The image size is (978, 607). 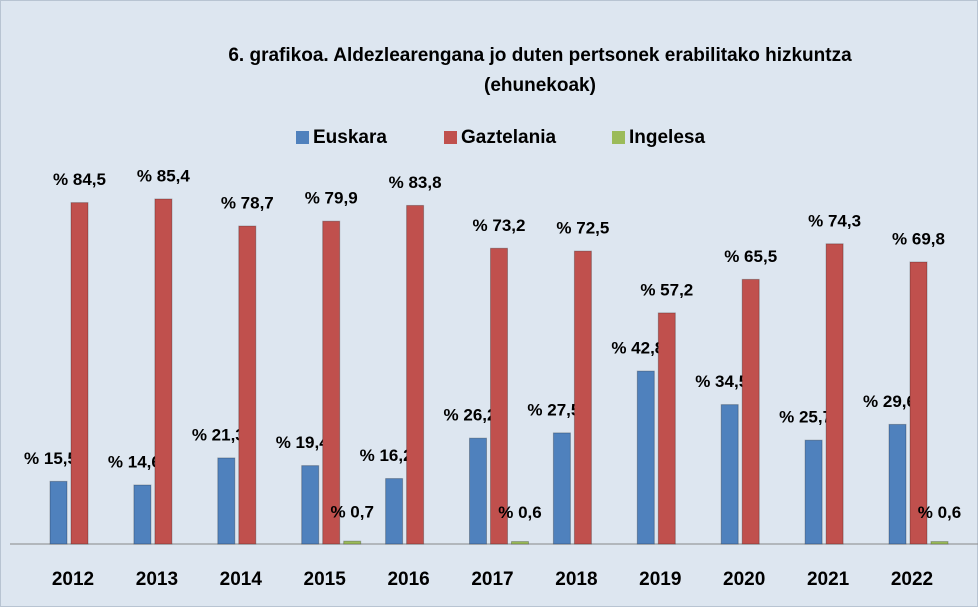 I want to click on x-tick-label: 2018, so click(x=576, y=579).